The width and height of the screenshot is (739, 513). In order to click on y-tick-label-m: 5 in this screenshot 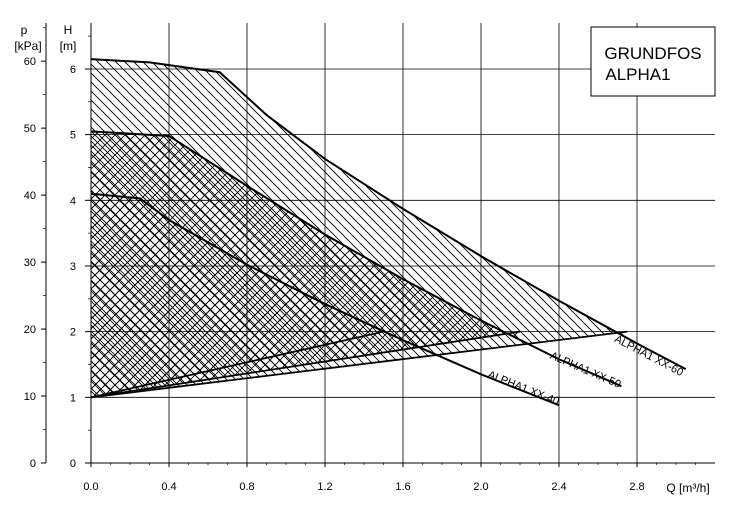, I will do `click(73, 136)`.